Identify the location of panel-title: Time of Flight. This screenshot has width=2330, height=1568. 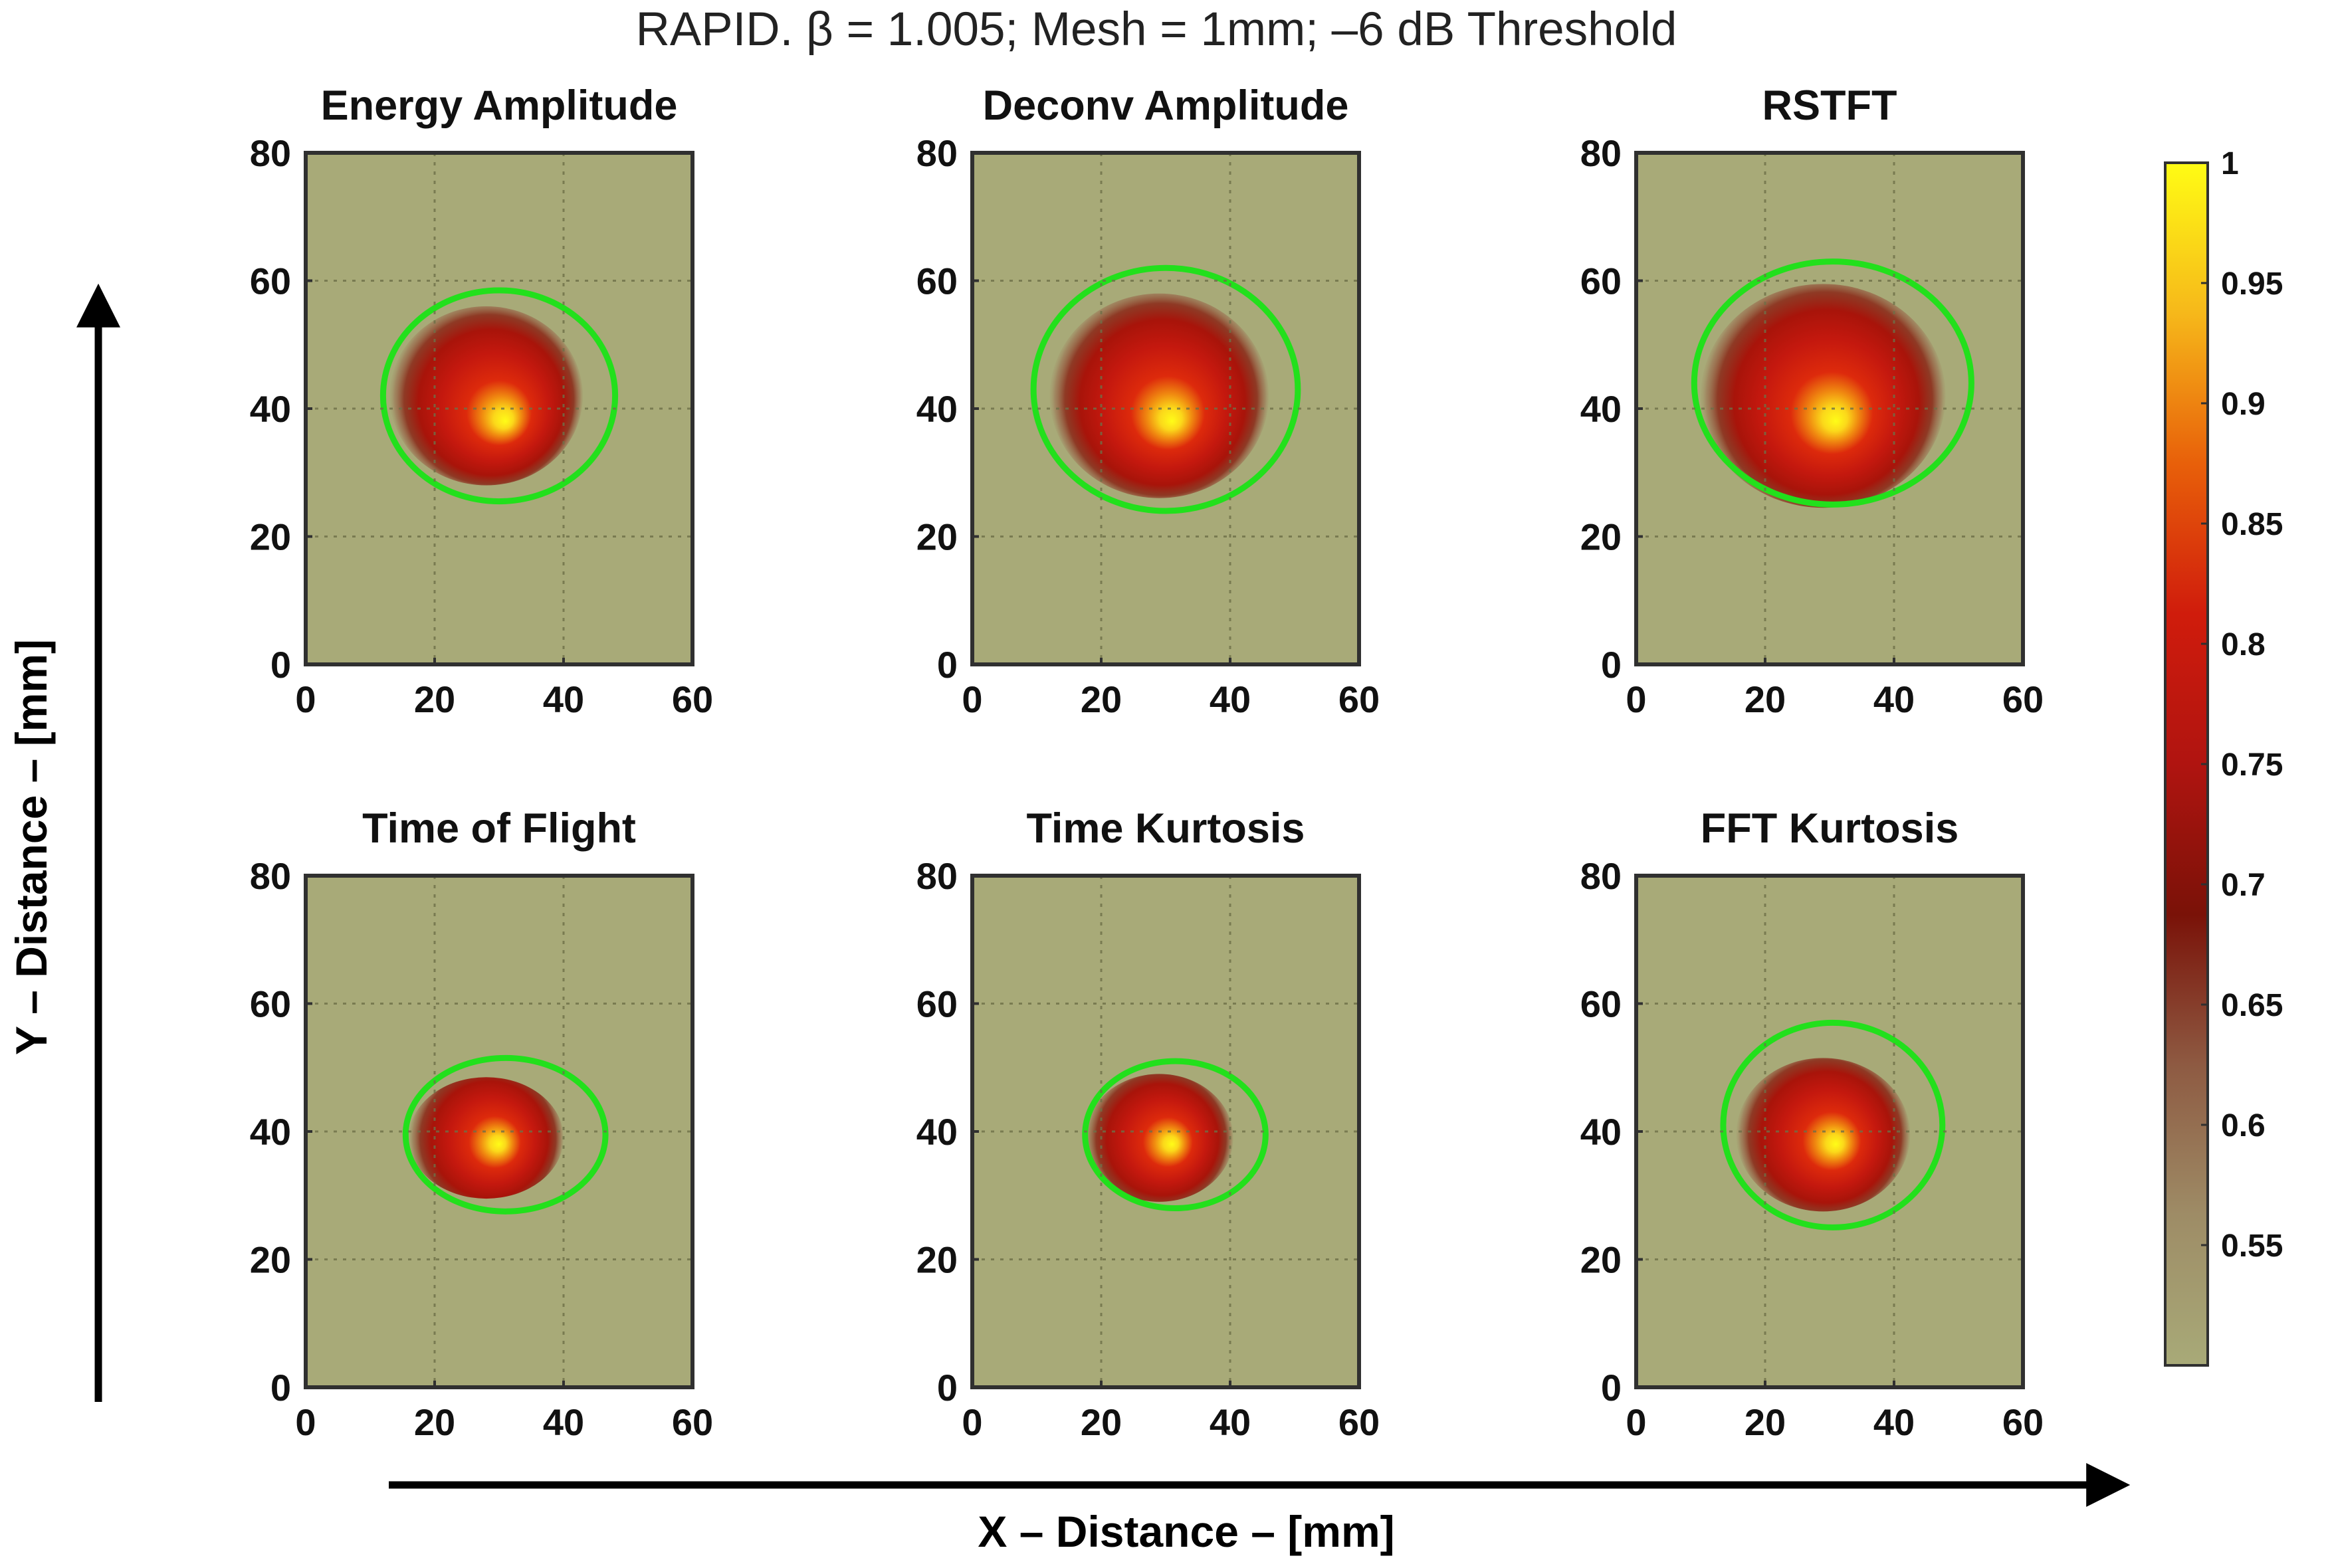
(499, 828).